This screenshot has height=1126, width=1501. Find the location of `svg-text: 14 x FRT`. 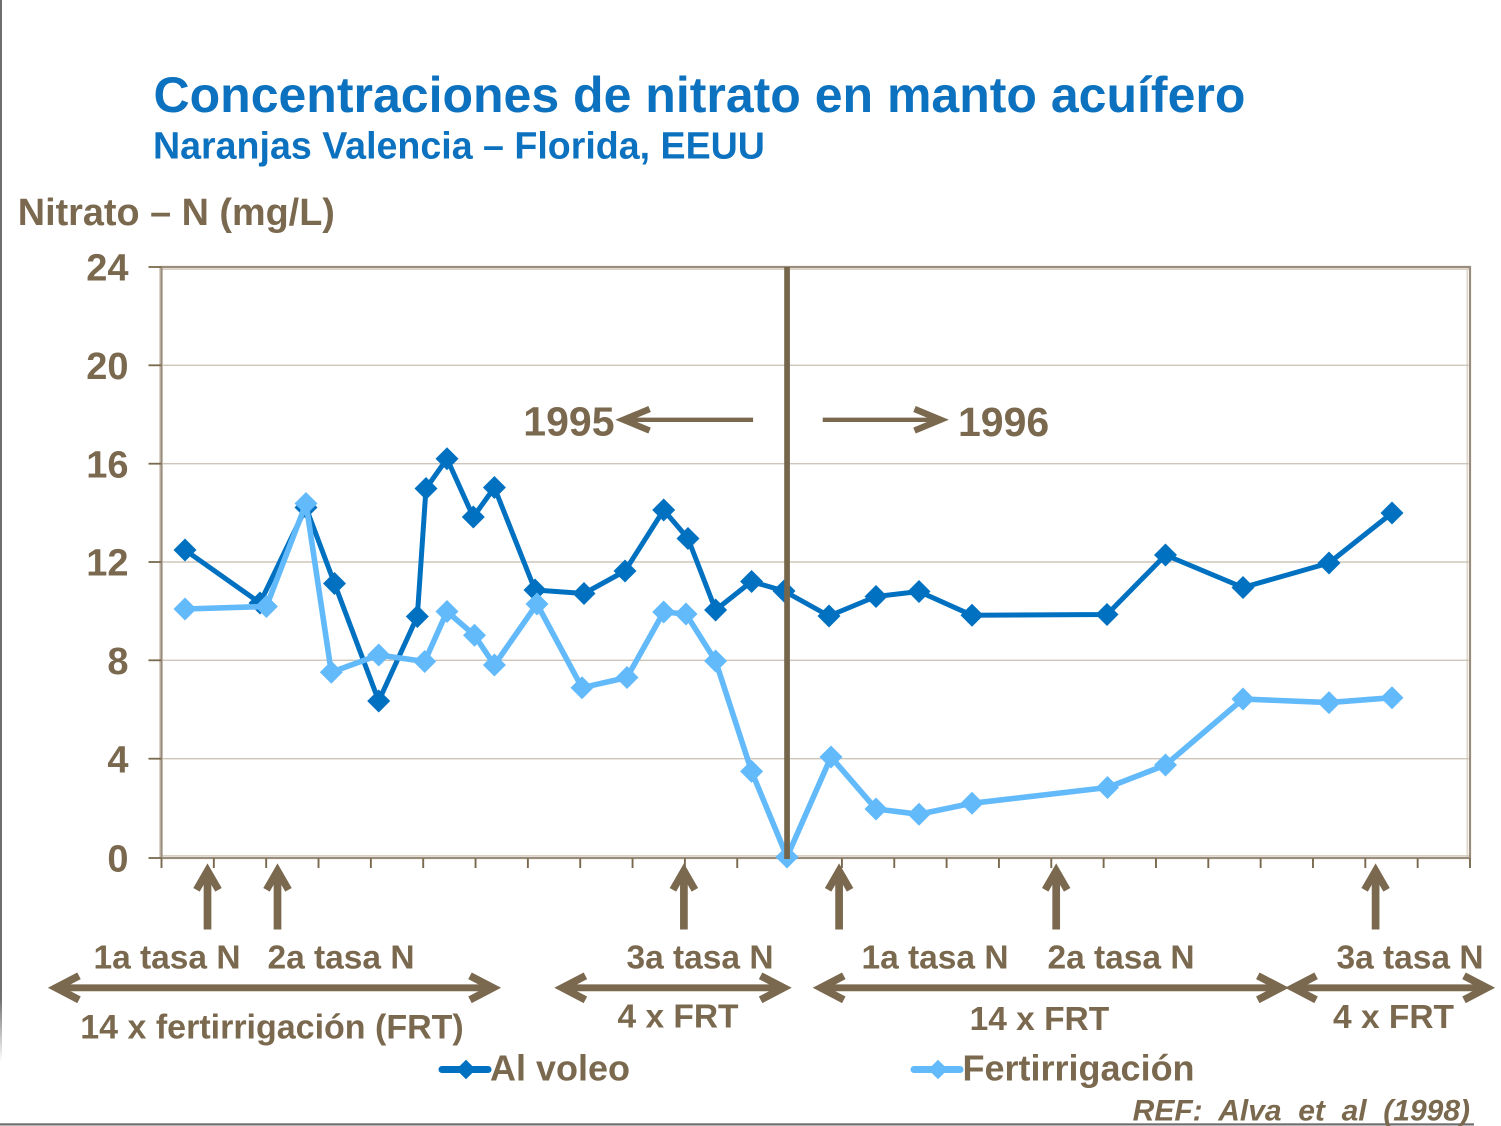

svg-text: 14 x FRT is located at coordinates (1040, 1019).